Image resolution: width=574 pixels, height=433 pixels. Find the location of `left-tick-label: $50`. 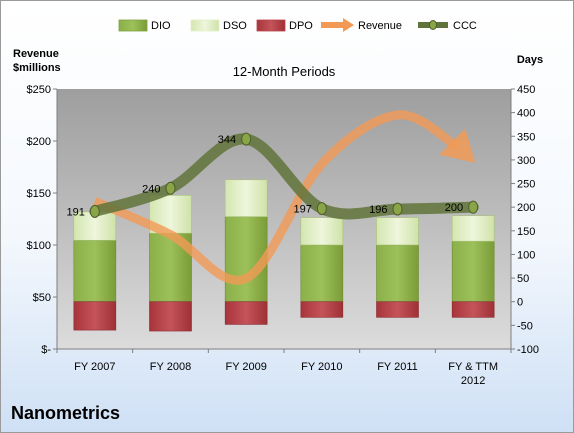

left-tick-label: $50 is located at coordinates (42, 298).